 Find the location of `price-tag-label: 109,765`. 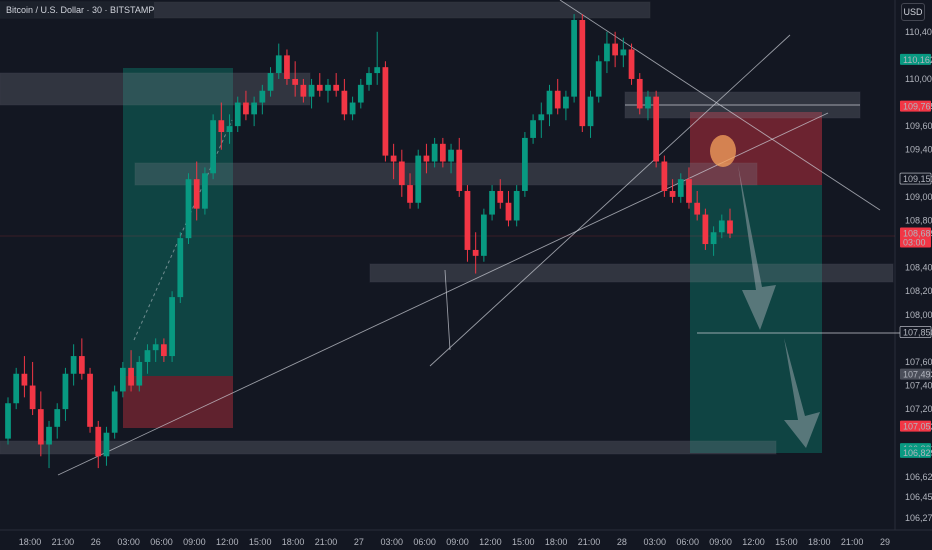

price-tag-label: 109,765 is located at coordinates (917, 107).